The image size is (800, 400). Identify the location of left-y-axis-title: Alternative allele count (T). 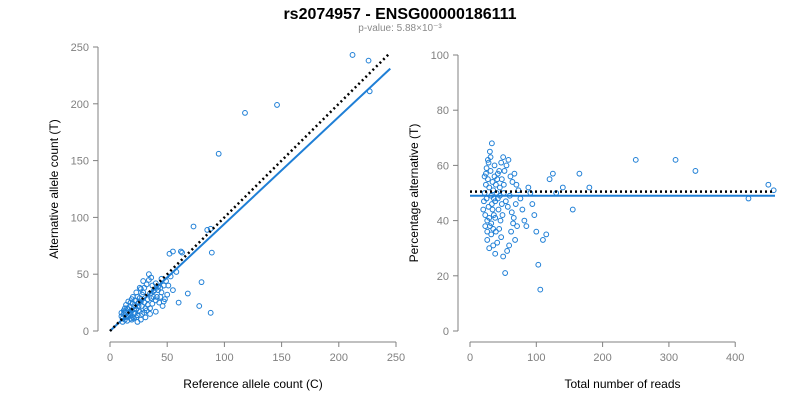
(54, 188).